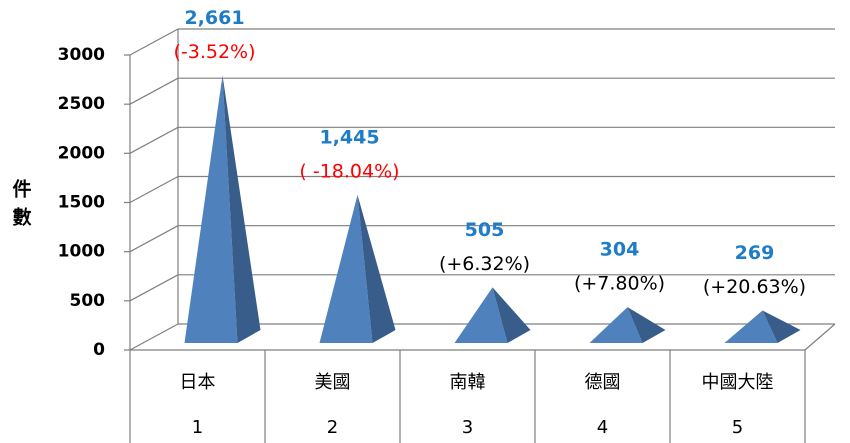  What do you see at coordinates (198, 382) in the screenshot?
I see `category-label: 日本` at bounding box center [198, 382].